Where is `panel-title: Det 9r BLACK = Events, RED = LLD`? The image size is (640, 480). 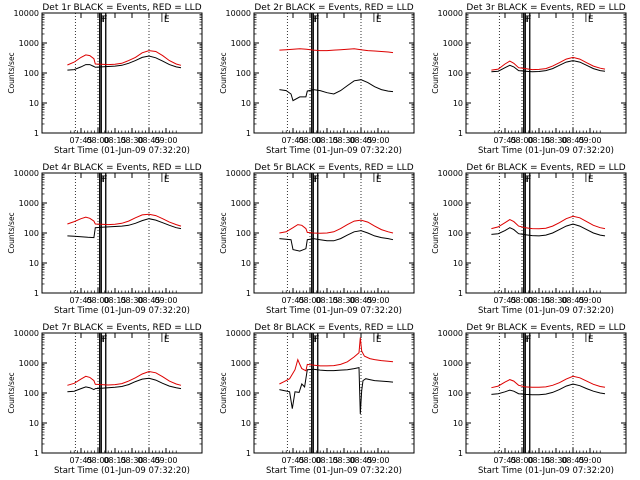
panel-title: Det 9r BLACK = Events, RED = LLD is located at coordinates (545, 328).